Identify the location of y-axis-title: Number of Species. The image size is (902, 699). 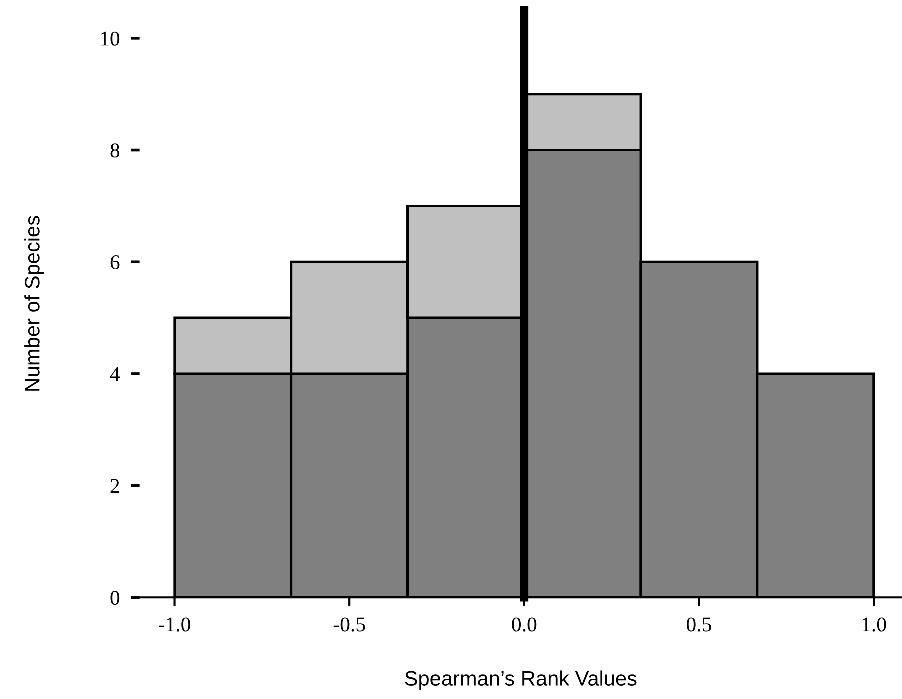
(34, 303).